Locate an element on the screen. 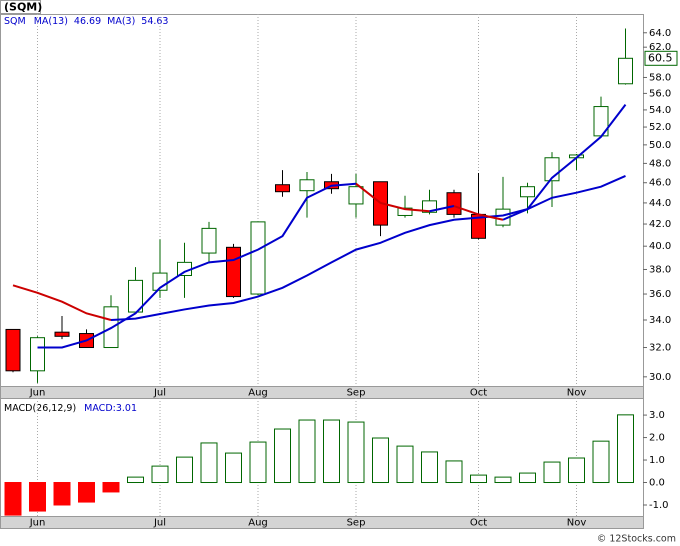 This screenshot has height=546, width=680. y-tick-label: 36.0 is located at coordinates (660, 294).